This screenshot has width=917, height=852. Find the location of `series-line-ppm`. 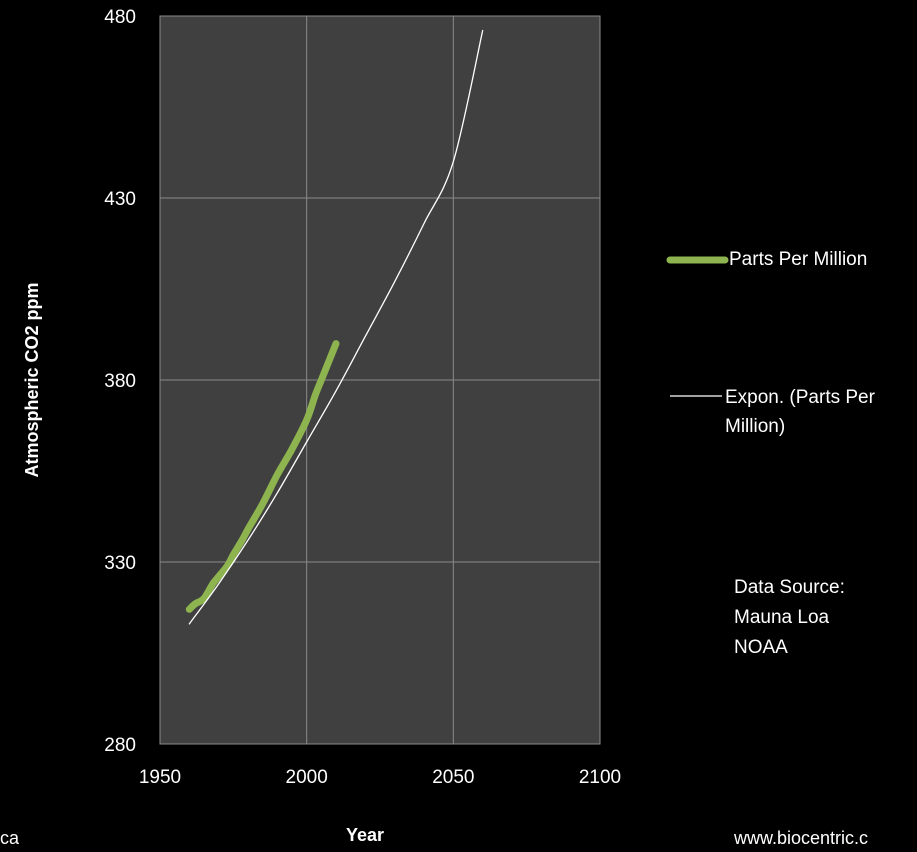

series-line-ppm is located at coordinates (262, 476).